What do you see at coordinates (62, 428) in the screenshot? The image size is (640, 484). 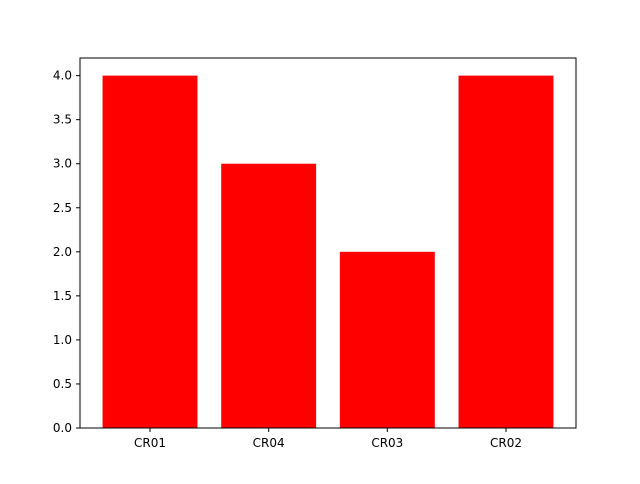 I see `y-tick-label: 0.0` at bounding box center [62, 428].